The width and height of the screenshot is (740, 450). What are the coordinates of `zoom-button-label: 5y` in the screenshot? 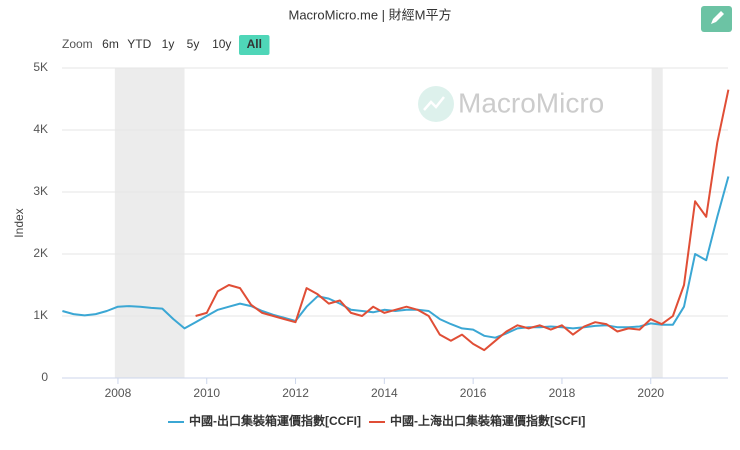 It's located at (193, 44).